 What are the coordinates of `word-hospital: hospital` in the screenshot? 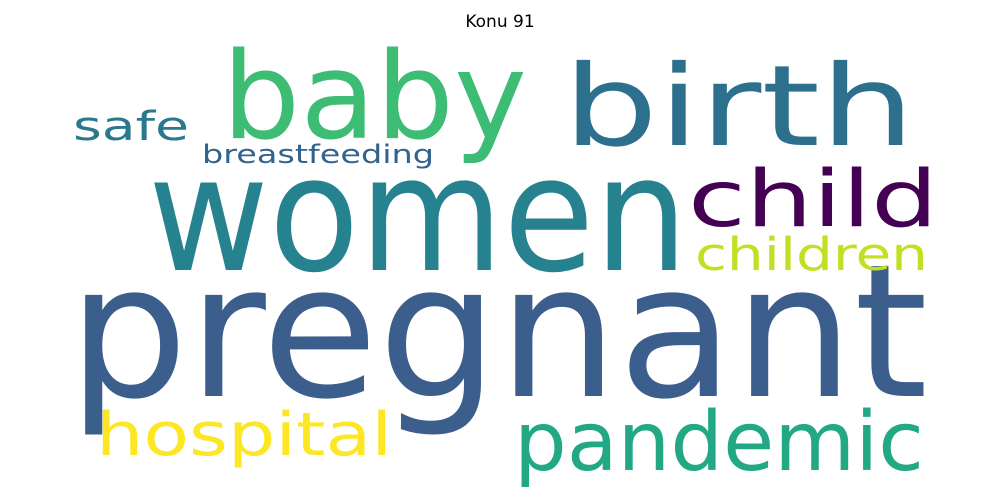 It's located at (244, 435).